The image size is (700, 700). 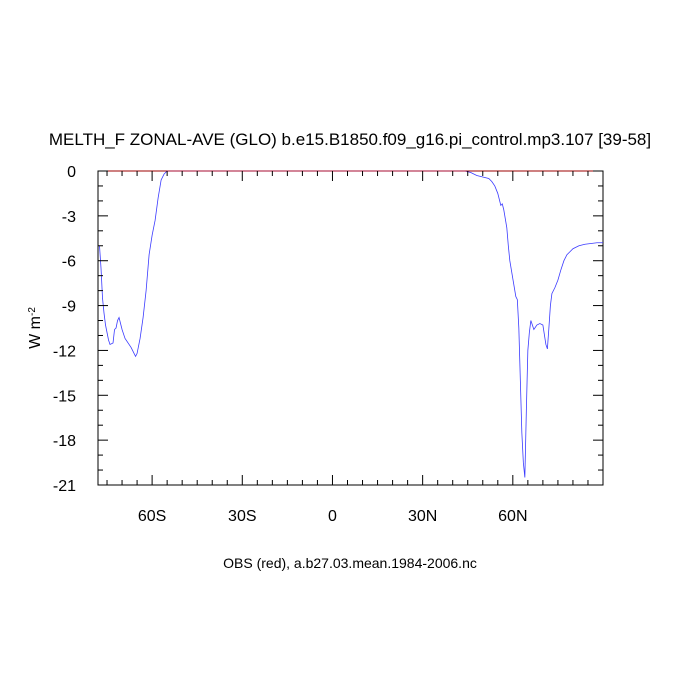 I want to click on x-tick-label: 0, so click(x=332, y=516).